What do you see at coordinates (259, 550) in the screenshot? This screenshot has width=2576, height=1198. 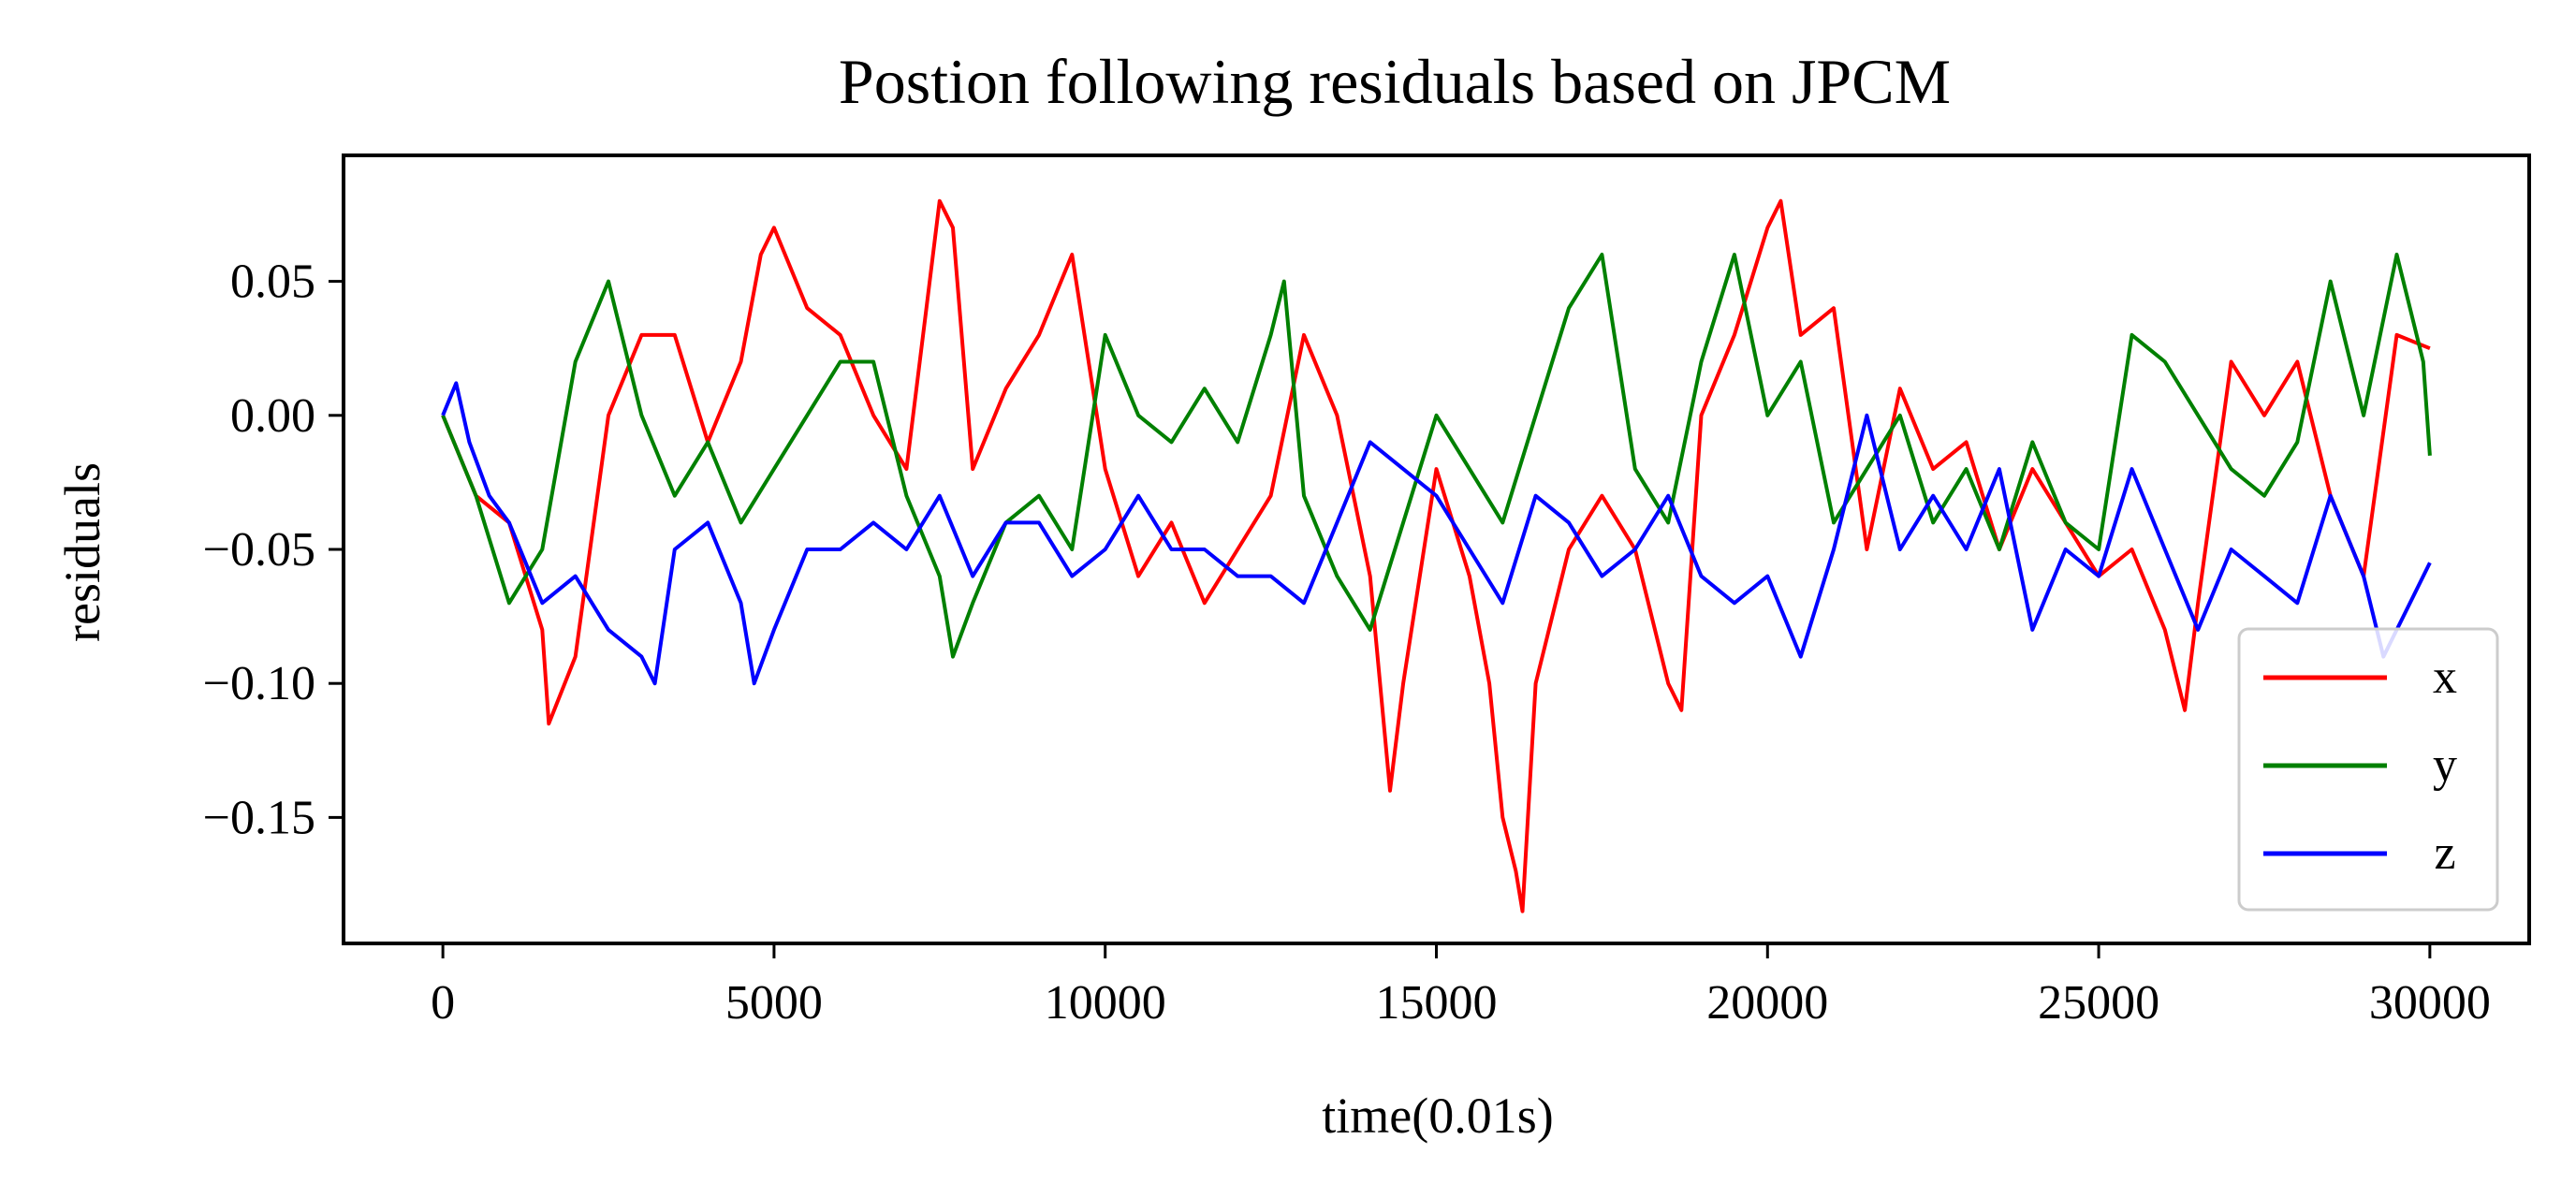 I see `y-tick-label: −0.05` at bounding box center [259, 550].